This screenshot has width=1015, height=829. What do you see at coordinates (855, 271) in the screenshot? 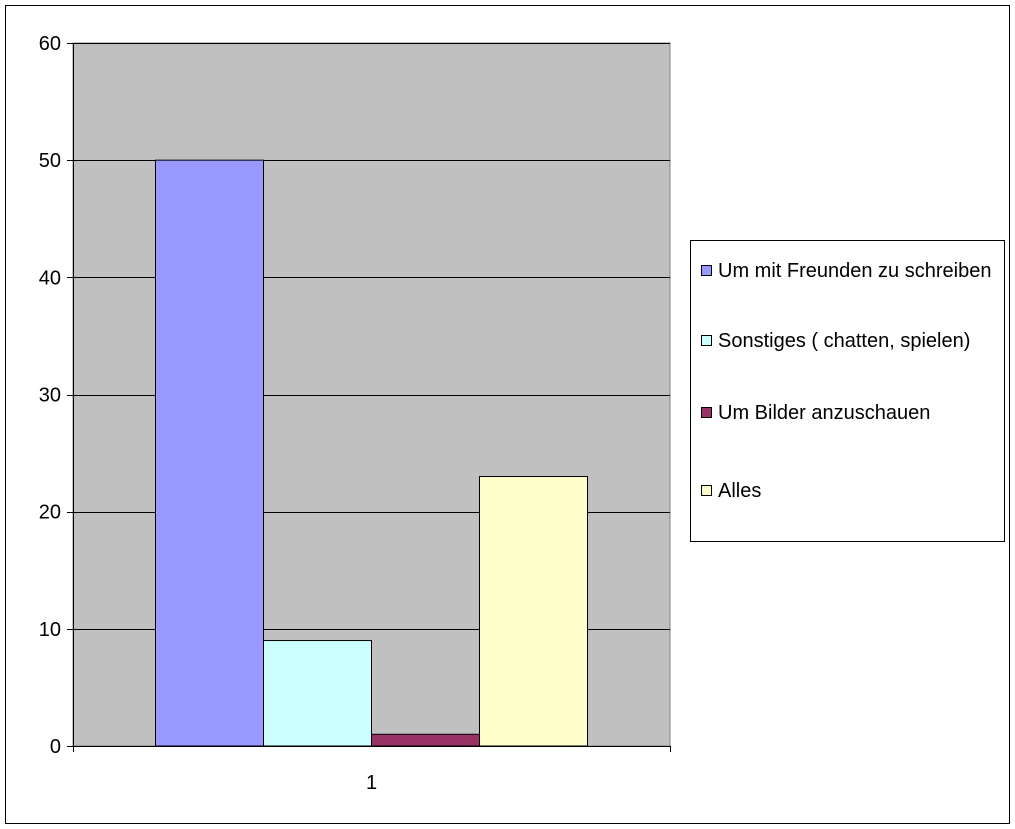
I see `legend-label: Um mit Freunden zu schreiben` at bounding box center [855, 271].